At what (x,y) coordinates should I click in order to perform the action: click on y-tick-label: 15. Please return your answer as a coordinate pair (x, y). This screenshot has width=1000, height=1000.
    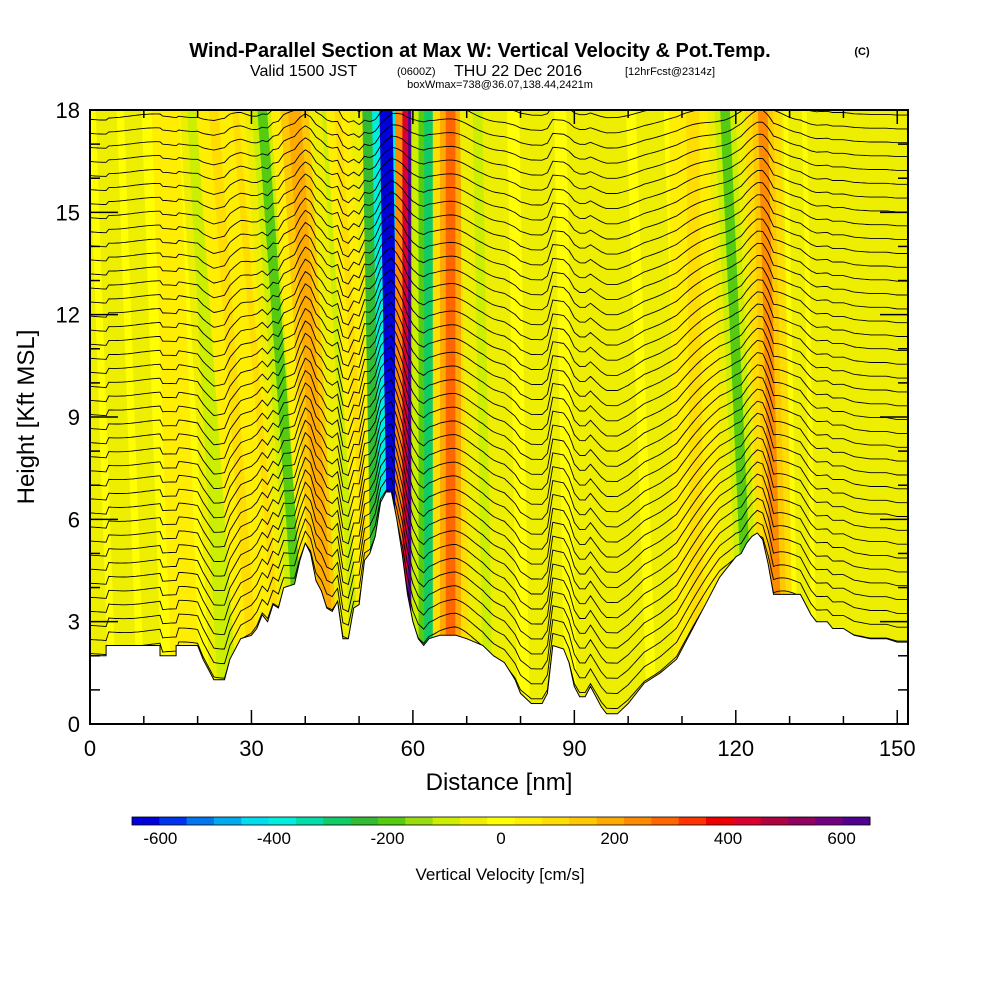
    Looking at the image, I should click on (68, 212).